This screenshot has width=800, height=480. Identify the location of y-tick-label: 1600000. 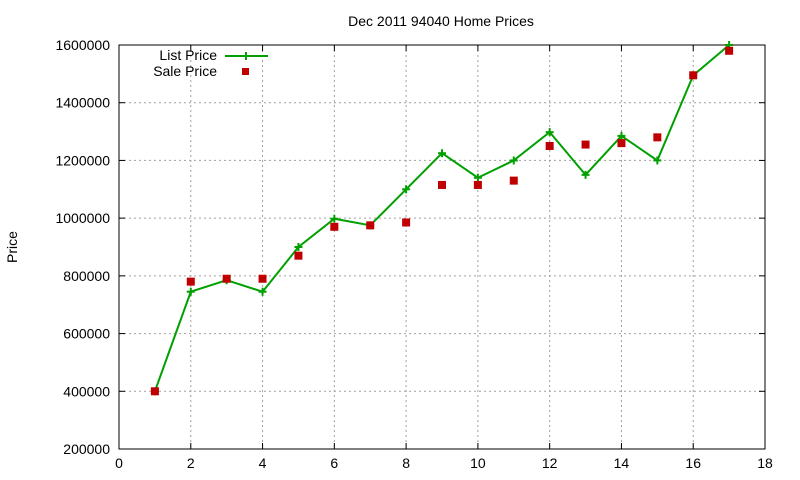
(82, 45).